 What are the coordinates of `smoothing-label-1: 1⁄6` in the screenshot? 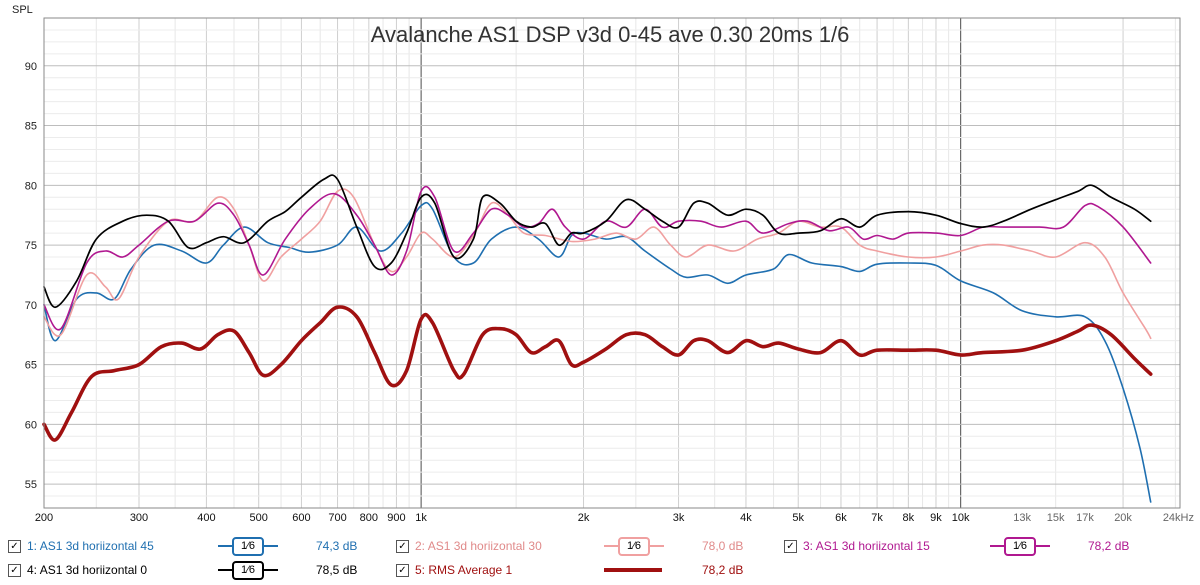 It's located at (248, 546).